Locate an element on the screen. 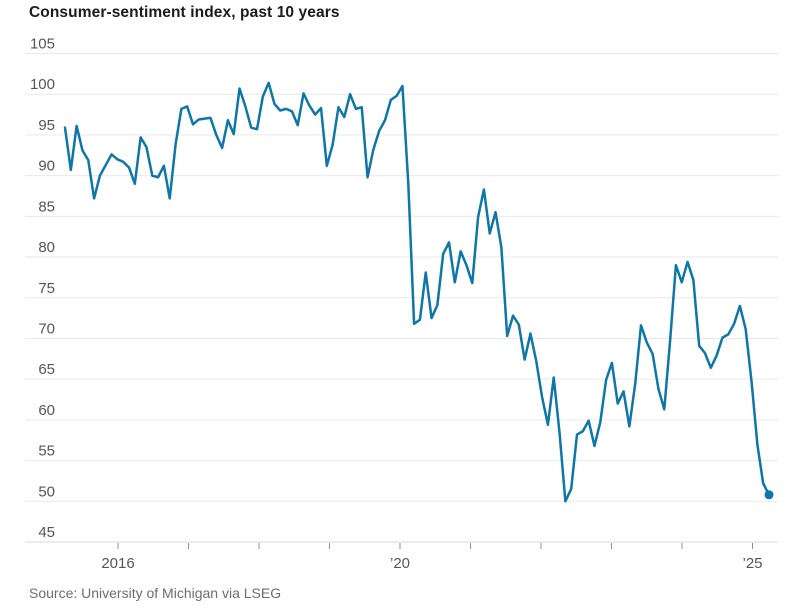 The height and width of the screenshot is (611, 800). y-axis-tick-label: 100 is located at coordinates (42, 84).